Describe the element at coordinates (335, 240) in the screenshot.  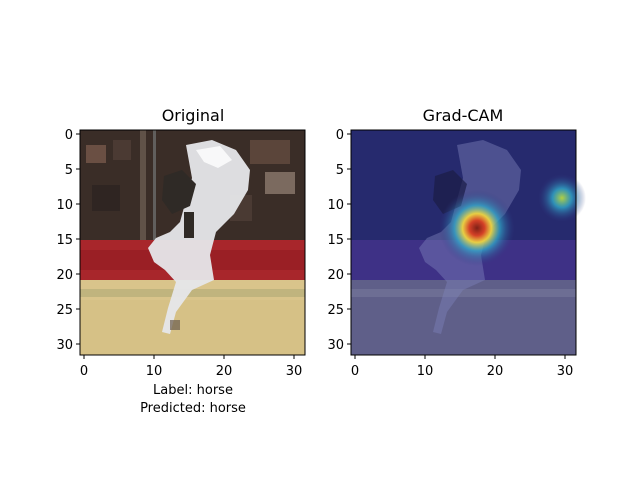
I see `gradcam-y-tick-15: 15` at that location.